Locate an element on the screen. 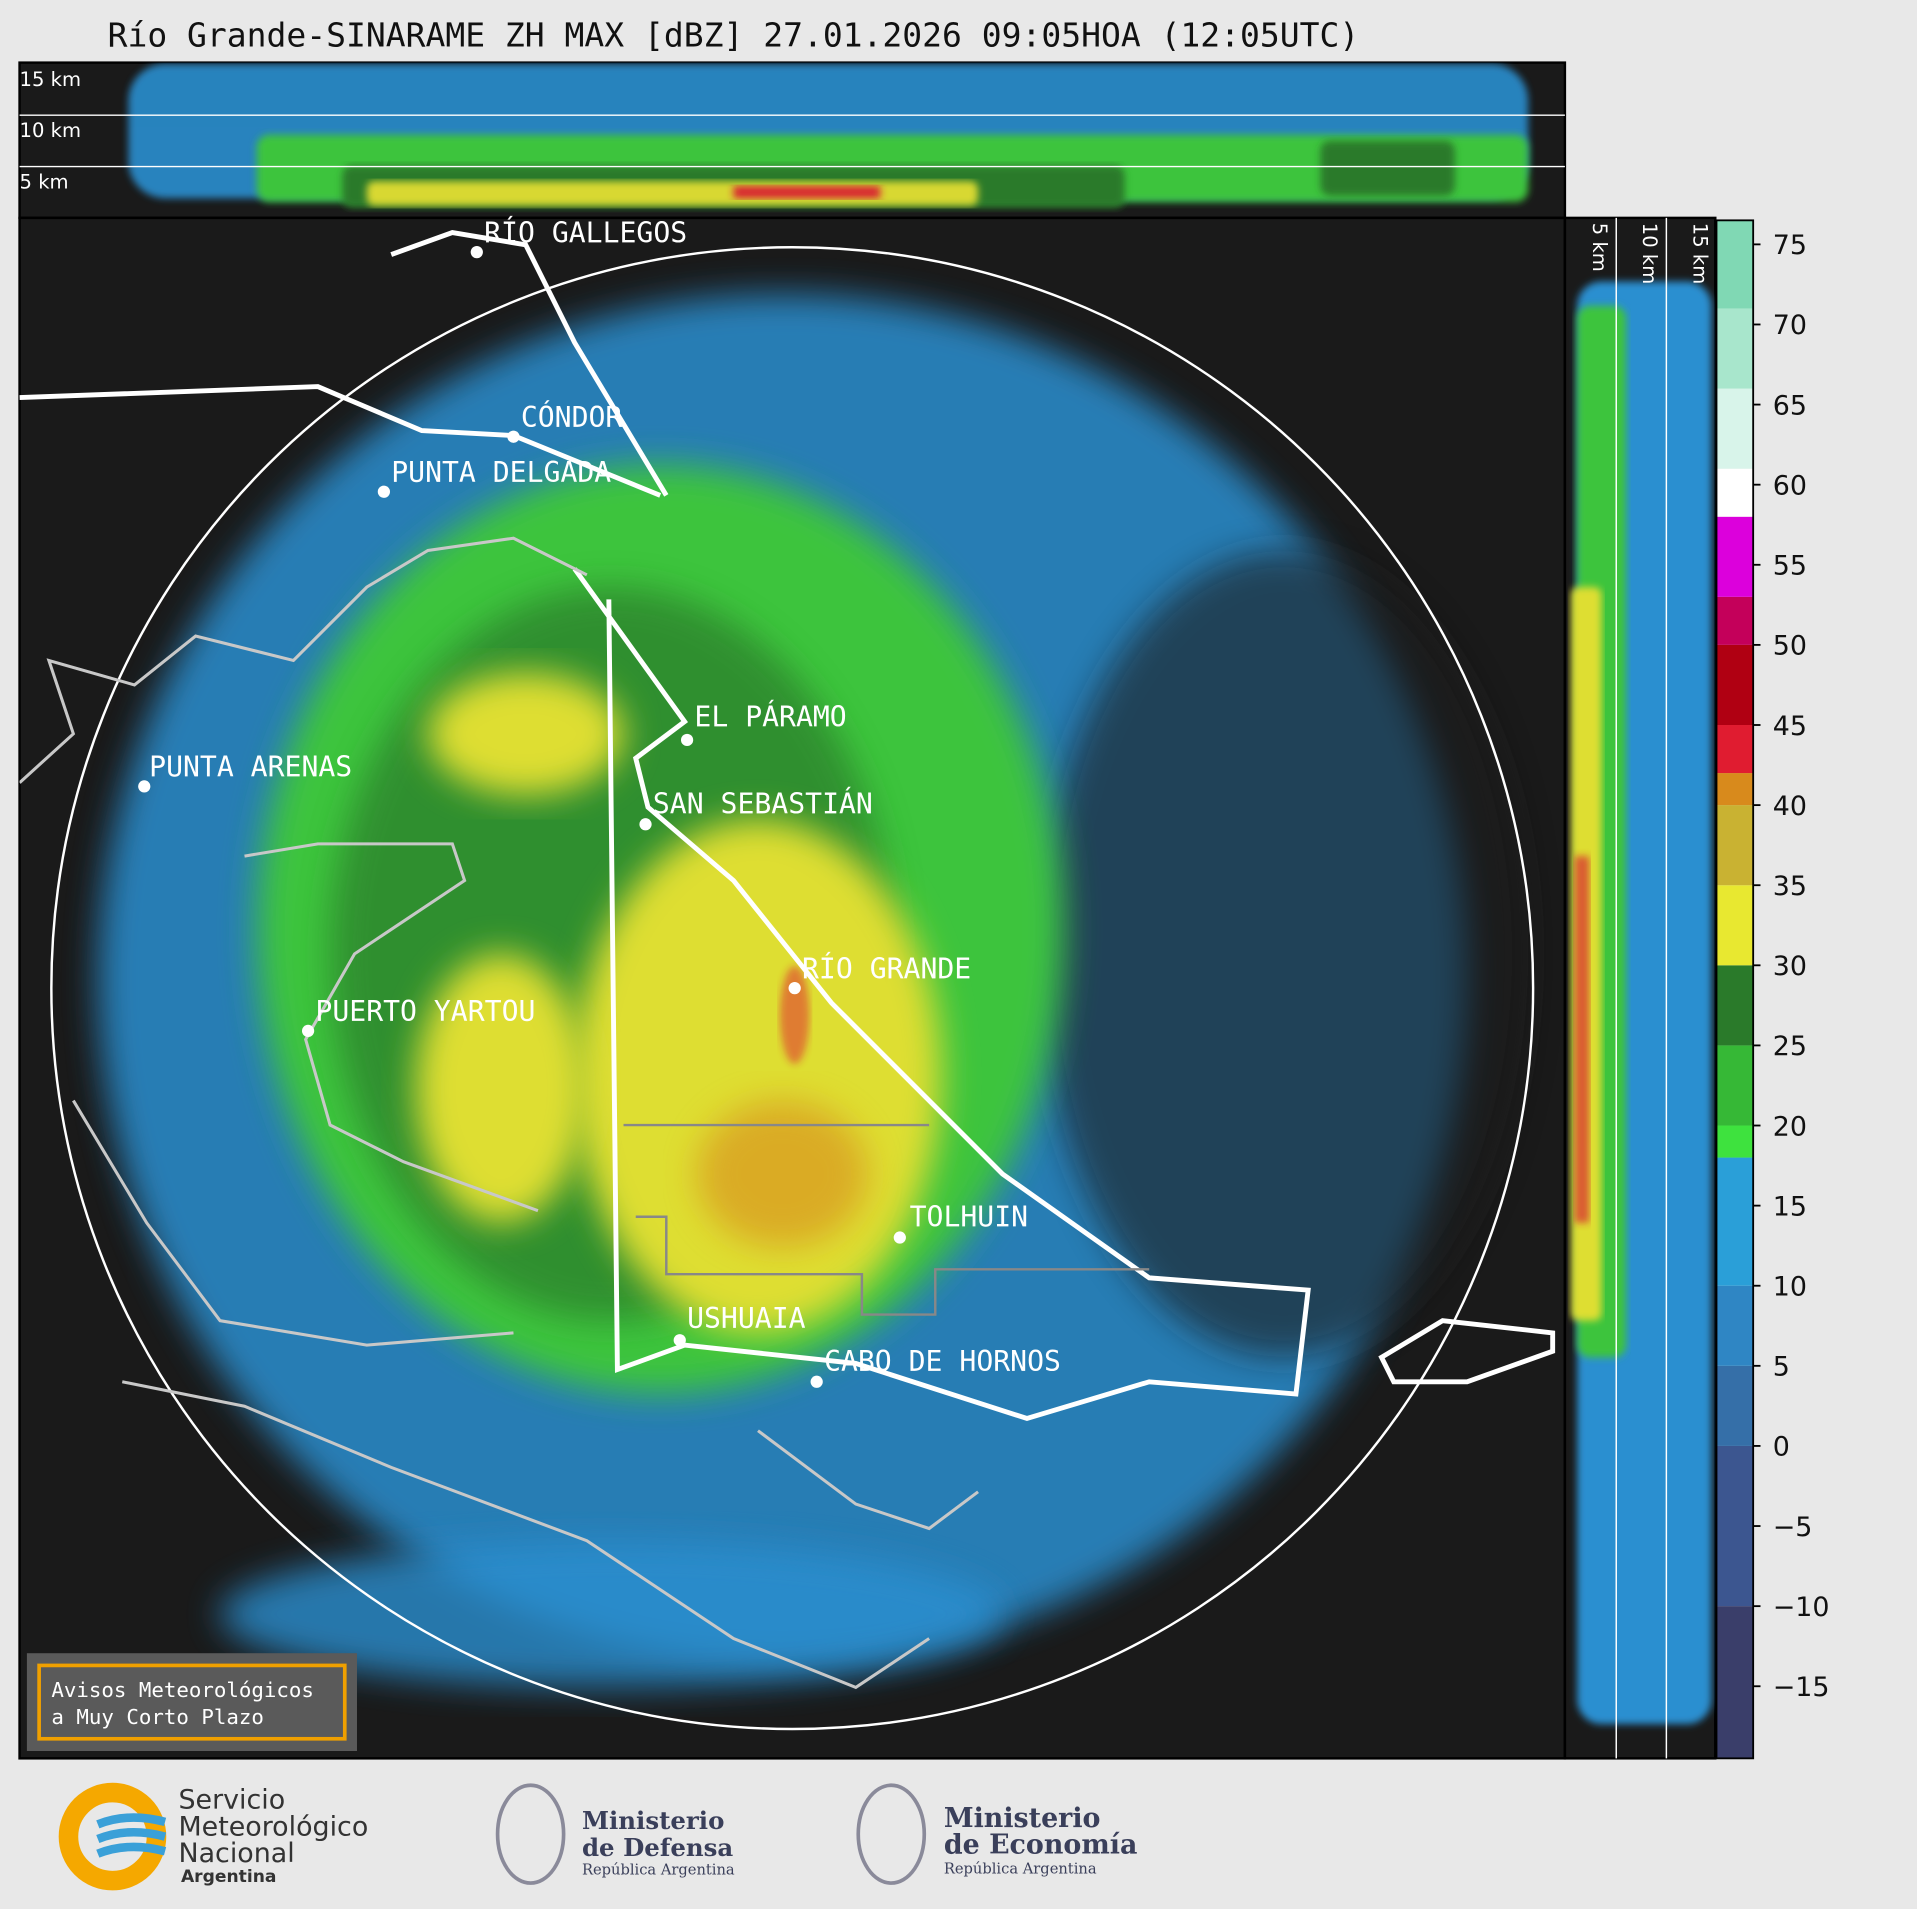 This screenshot has width=1917, height=1909. colorbar-tick-label: 45 is located at coordinates (1790, 726).